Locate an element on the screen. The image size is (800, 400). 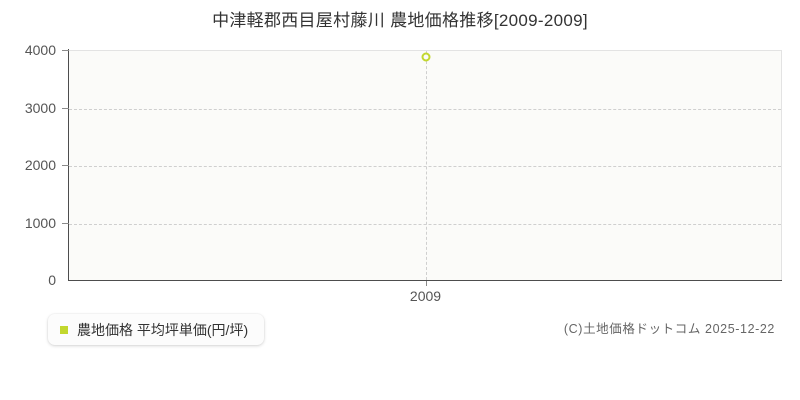
y-axis-tick-label: 4000 is located at coordinates (40, 50).